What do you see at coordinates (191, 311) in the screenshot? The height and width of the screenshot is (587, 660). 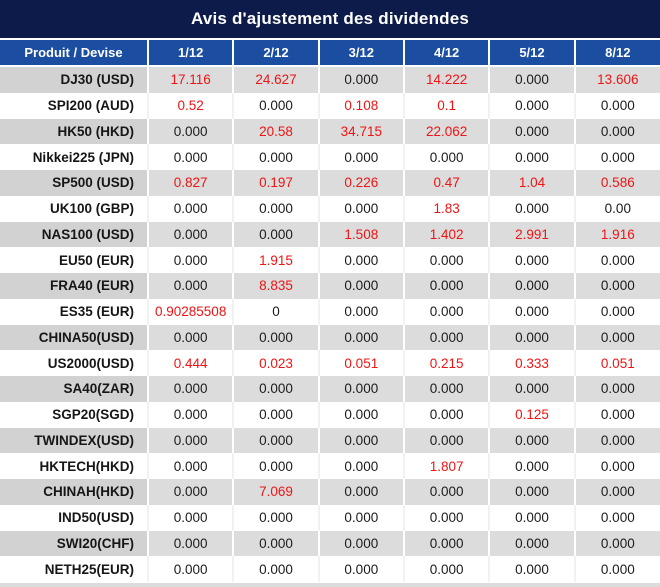 I see `value-cell: 0.90285508` at bounding box center [191, 311].